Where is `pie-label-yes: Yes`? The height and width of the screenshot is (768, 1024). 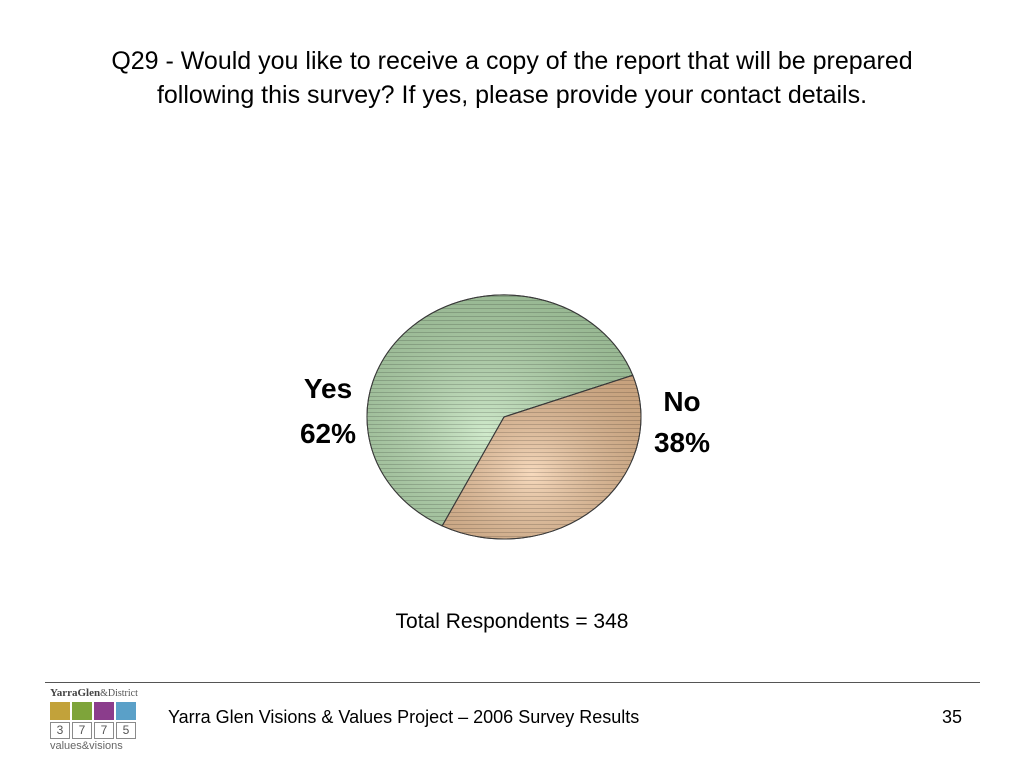 pie-label-yes: Yes is located at coordinates (328, 388).